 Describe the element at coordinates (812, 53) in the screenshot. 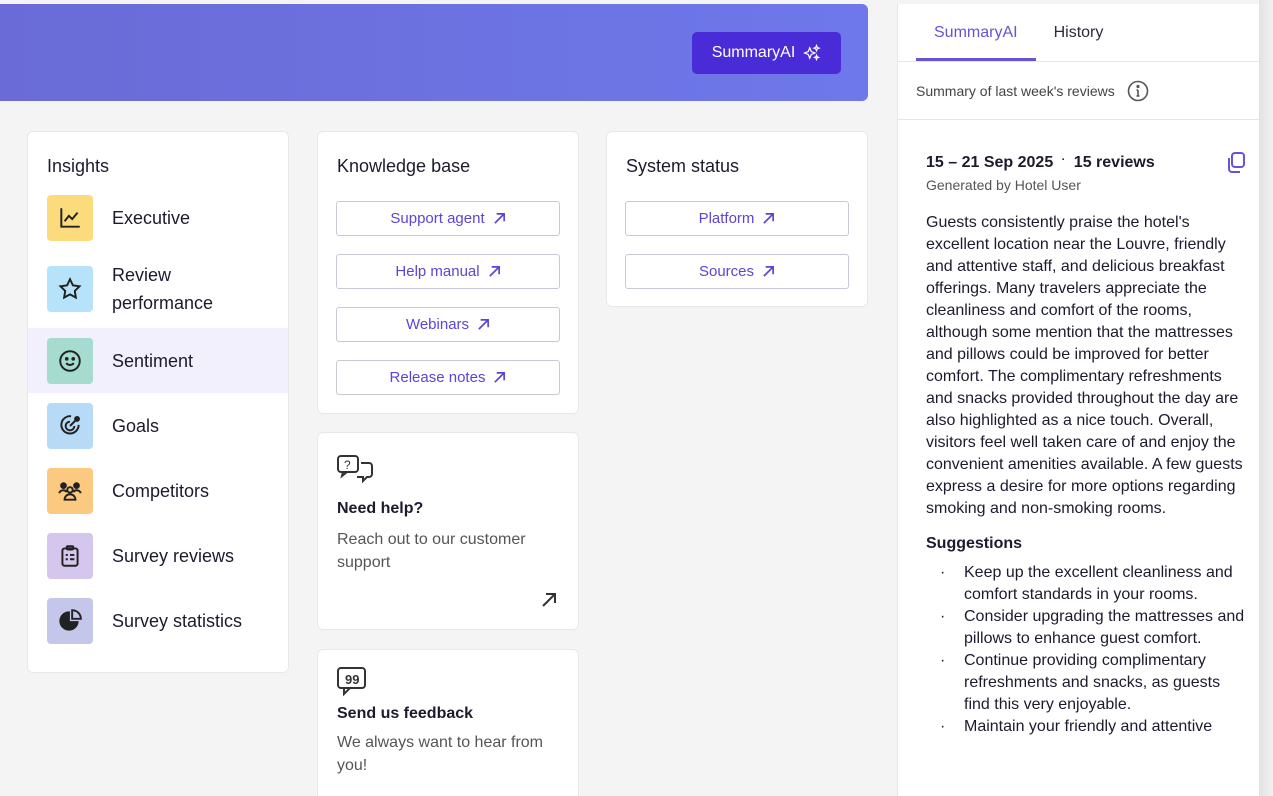

I see `sparkles-icon` at that location.